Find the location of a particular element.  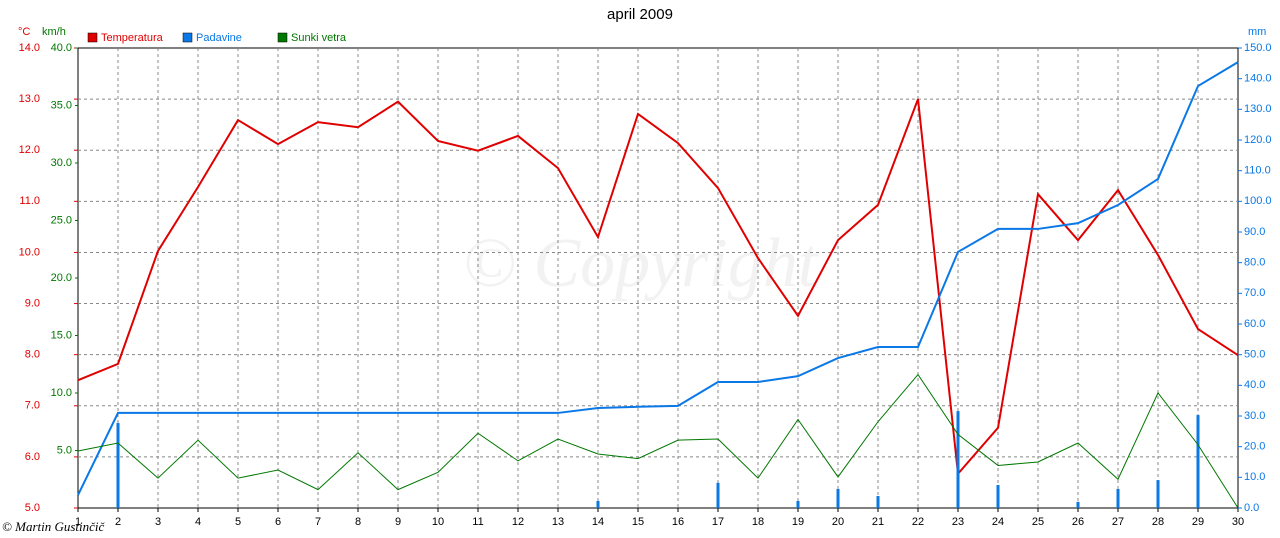

x-tick-label: 12 is located at coordinates (518, 522).